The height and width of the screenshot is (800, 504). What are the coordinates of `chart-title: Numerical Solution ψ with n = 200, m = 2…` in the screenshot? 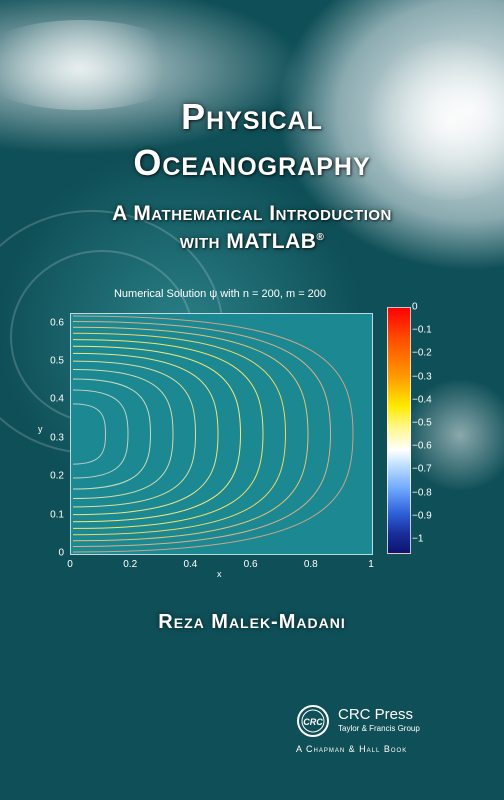 It's located at (220, 294).